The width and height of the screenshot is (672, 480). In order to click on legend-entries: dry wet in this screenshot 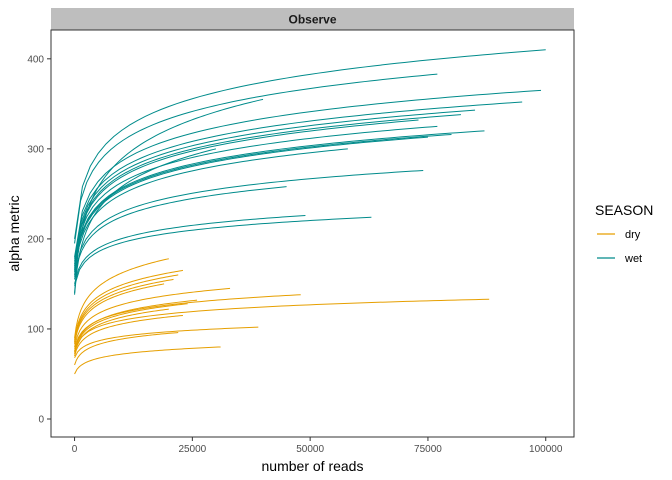, I will do `click(619, 247)`.